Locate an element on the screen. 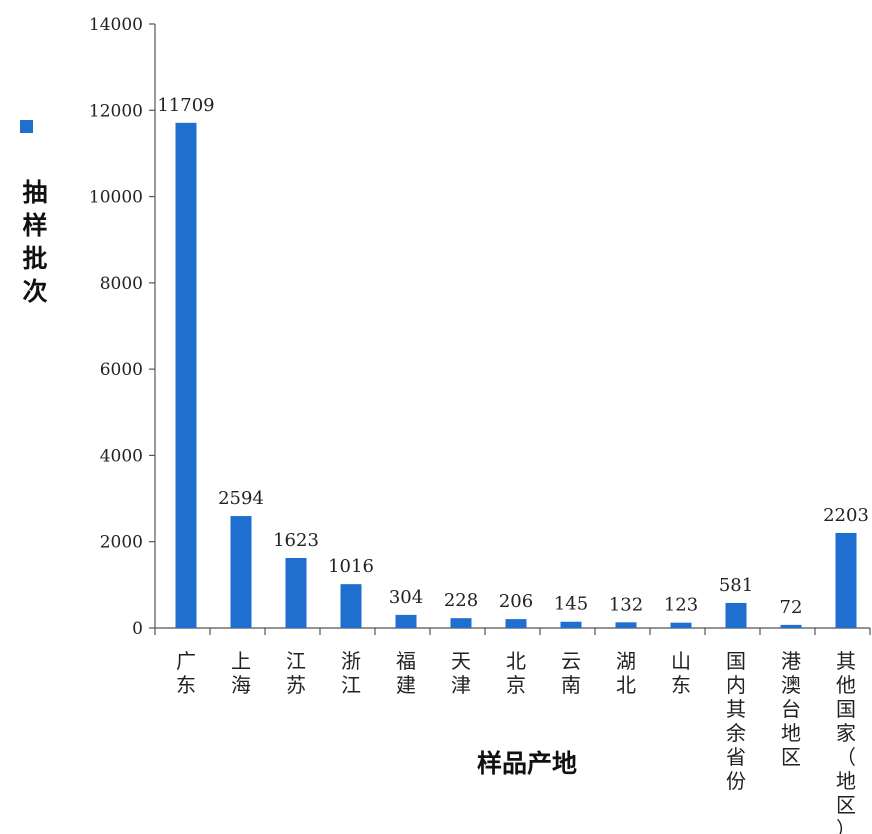 Image resolution: width=872 pixels, height=834 pixels. data-label: 1016 is located at coordinates (351, 566).